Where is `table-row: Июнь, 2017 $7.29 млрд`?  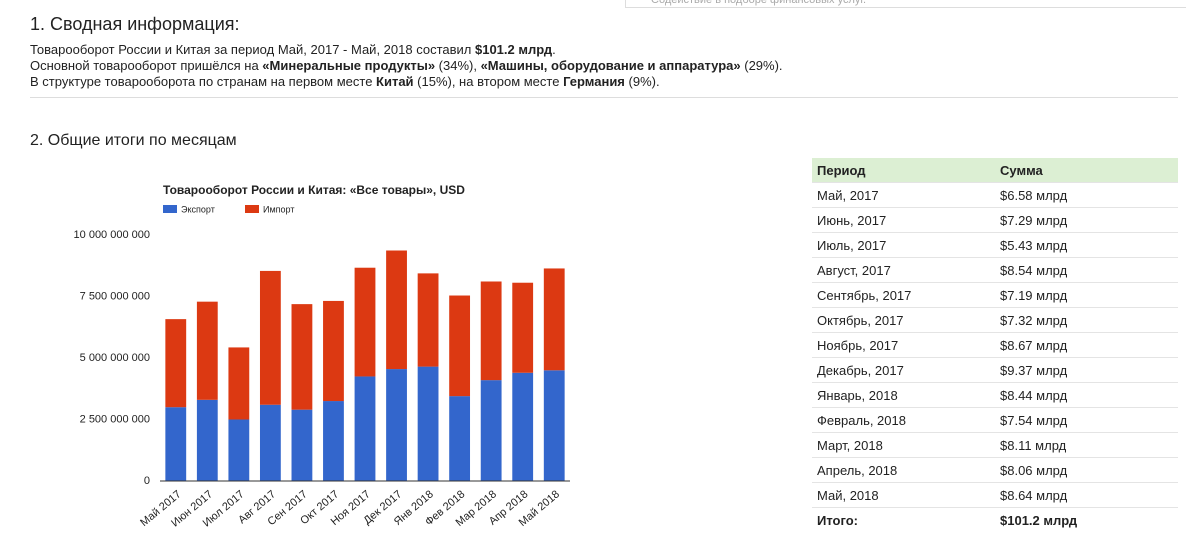 table-row: Июнь, 2017 $7.29 млрд is located at coordinates (995, 220).